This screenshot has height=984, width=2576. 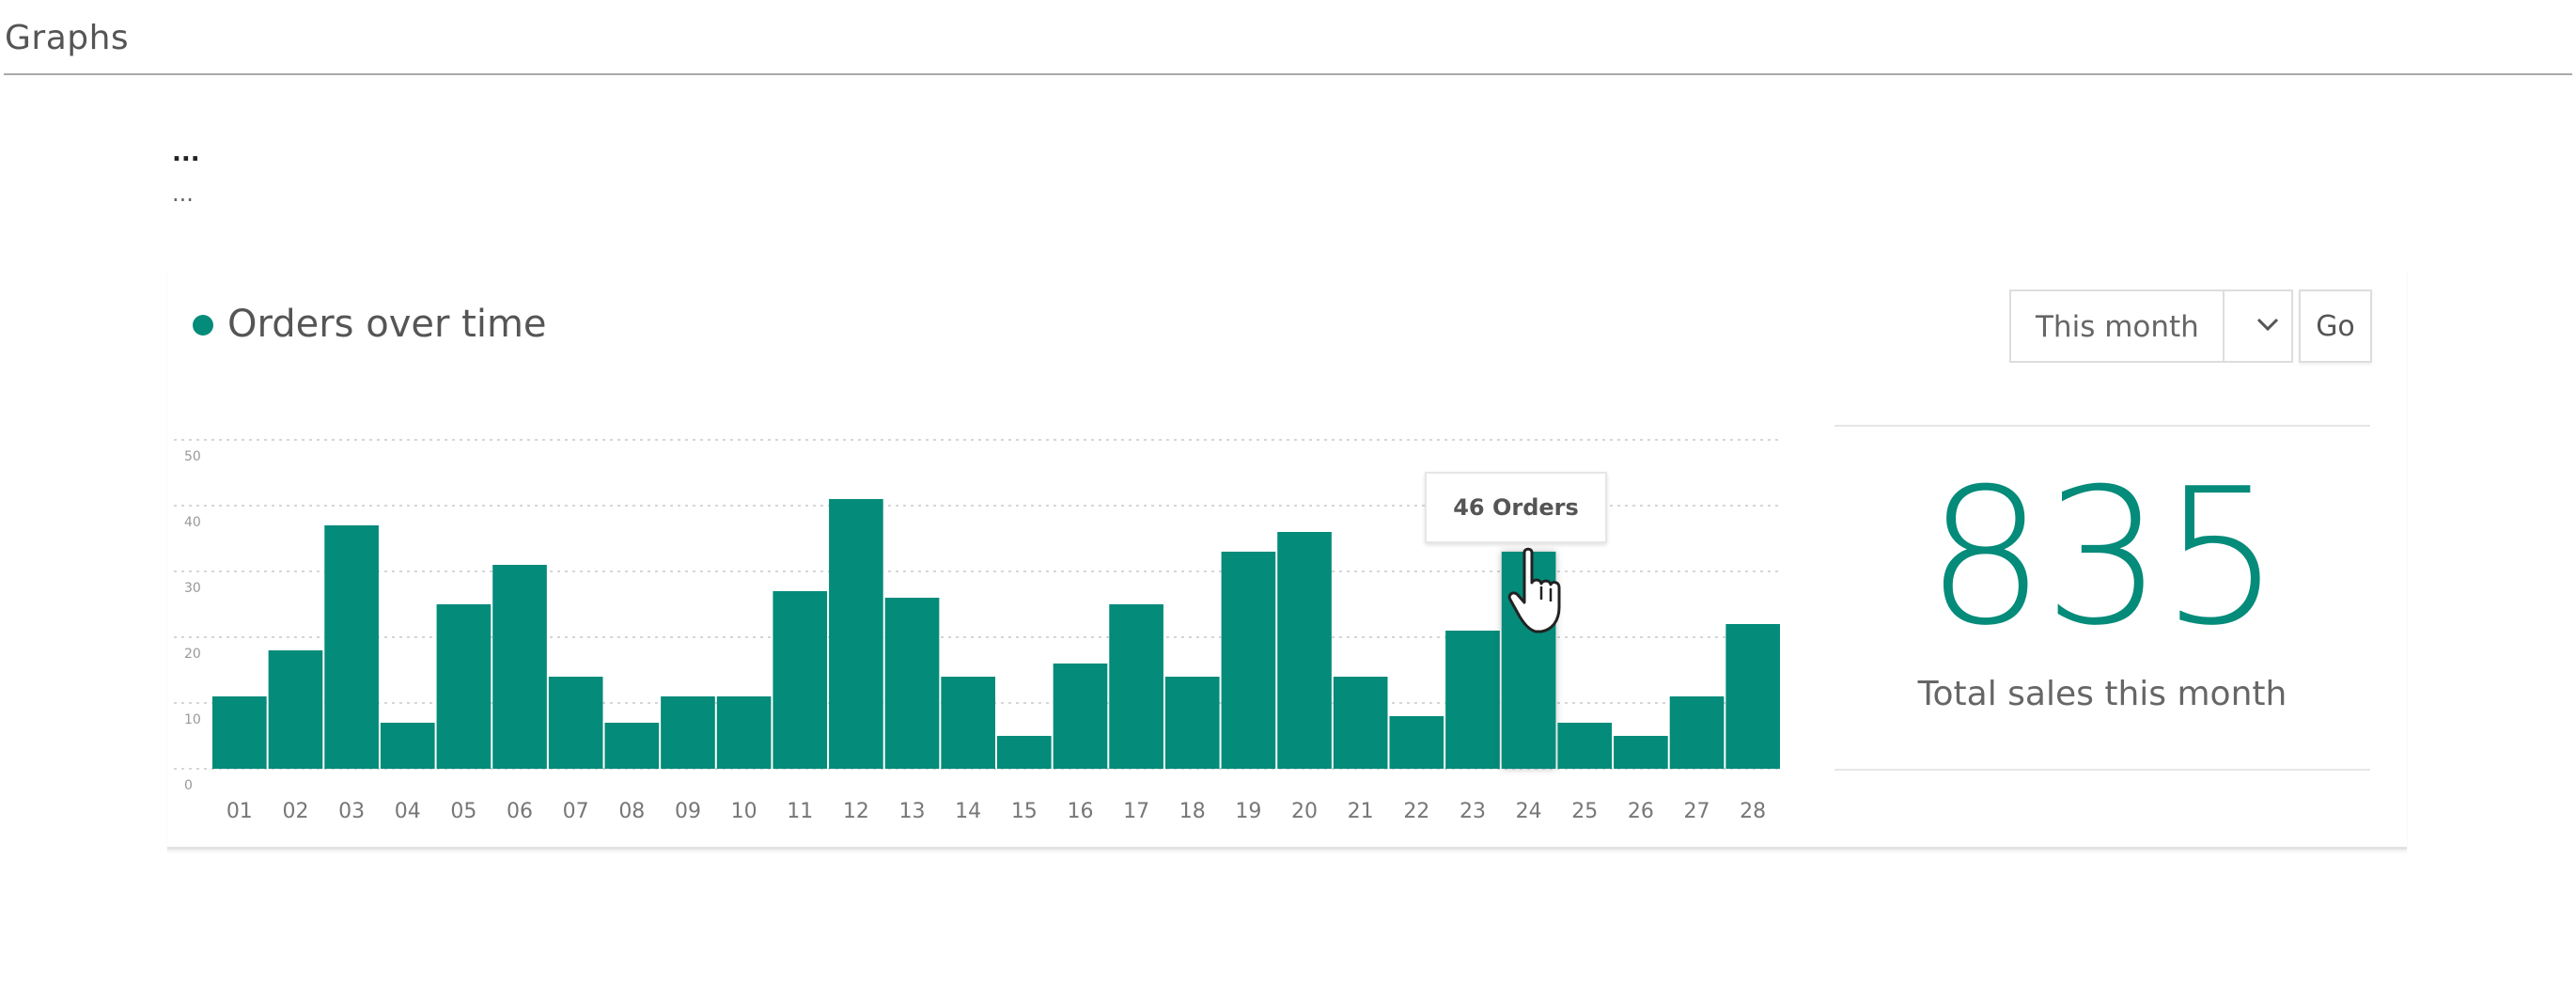 I want to click on y-tick-label: 40, so click(x=192, y=522).